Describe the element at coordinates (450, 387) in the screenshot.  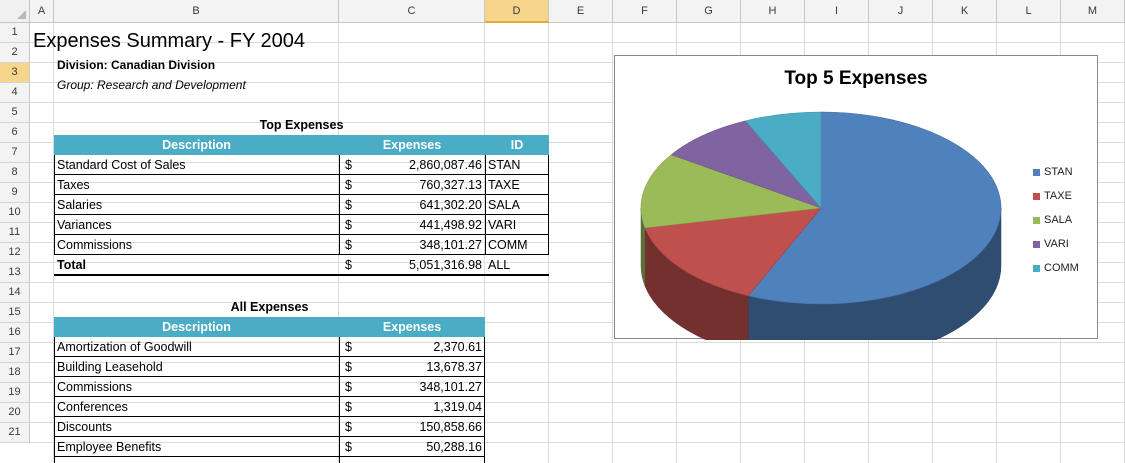
I see `all-expense-amount: 348,101.27` at that location.